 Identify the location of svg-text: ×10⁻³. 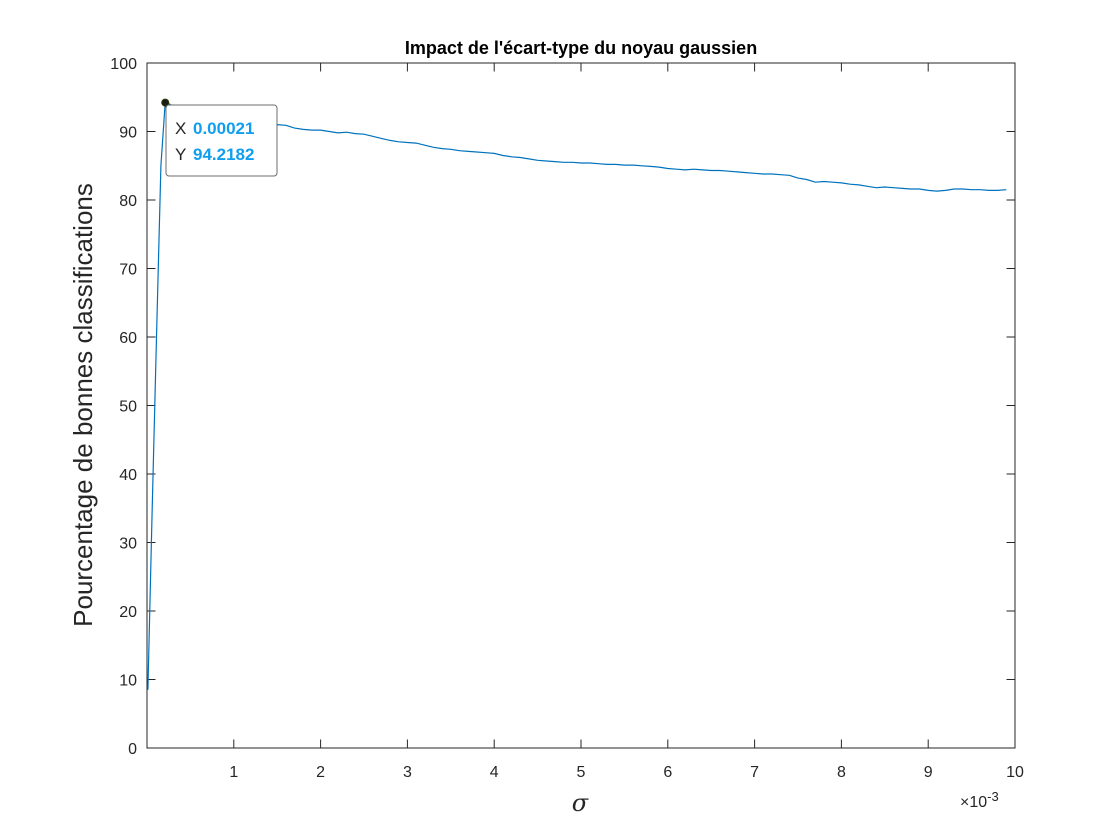
(979, 800).